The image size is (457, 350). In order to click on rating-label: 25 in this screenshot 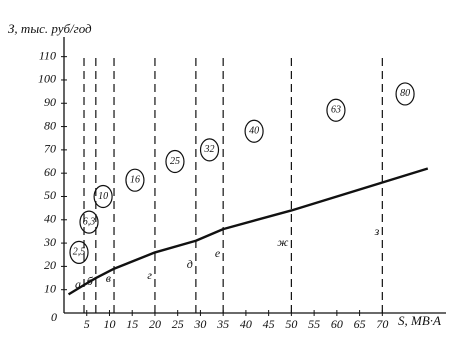, I will do `click(175, 161)`.